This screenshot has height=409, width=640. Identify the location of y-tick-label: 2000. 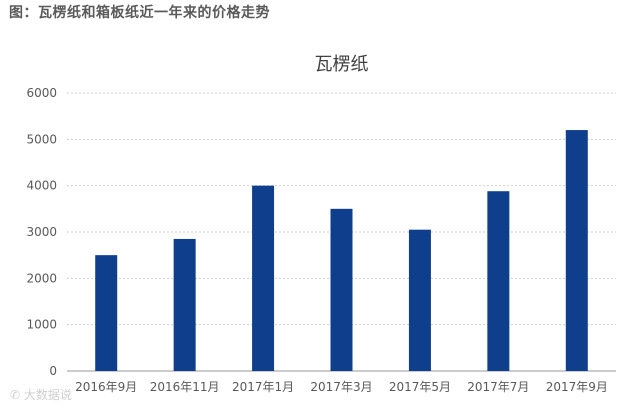
(41, 278).